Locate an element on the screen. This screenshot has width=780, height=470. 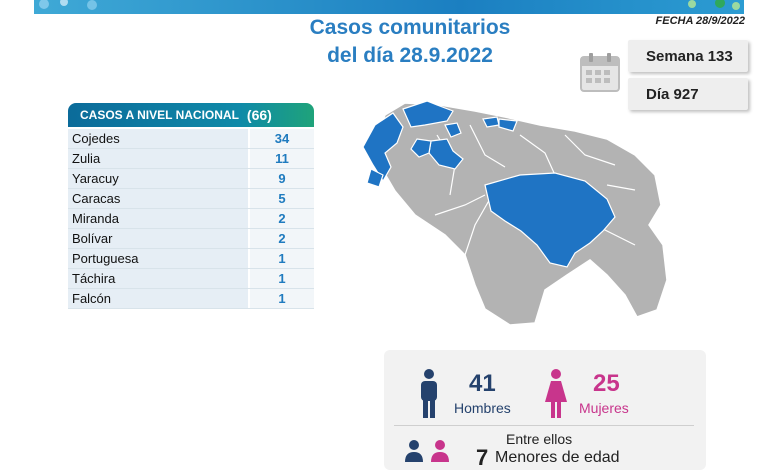
state-cases: 34 is located at coordinates (281, 138).